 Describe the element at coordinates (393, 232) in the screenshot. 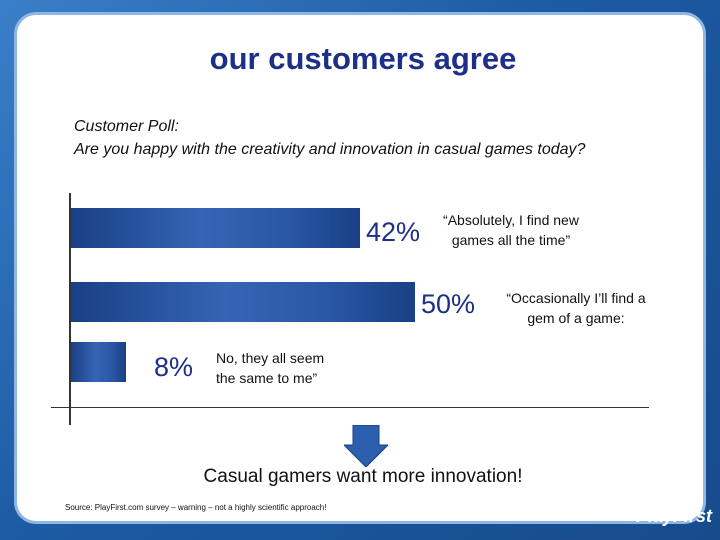

I see `bar-value-label: 42%` at that location.